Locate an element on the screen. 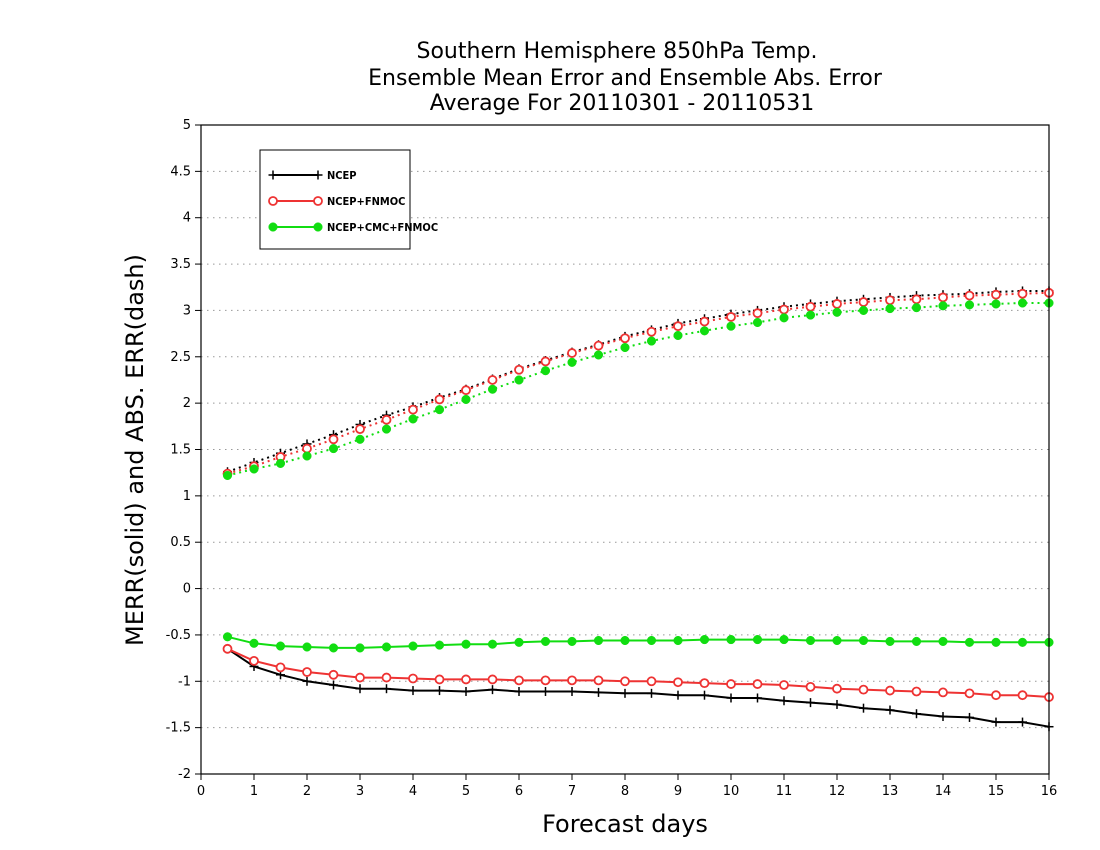  x-tick-label: 4 is located at coordinates (413, 791).